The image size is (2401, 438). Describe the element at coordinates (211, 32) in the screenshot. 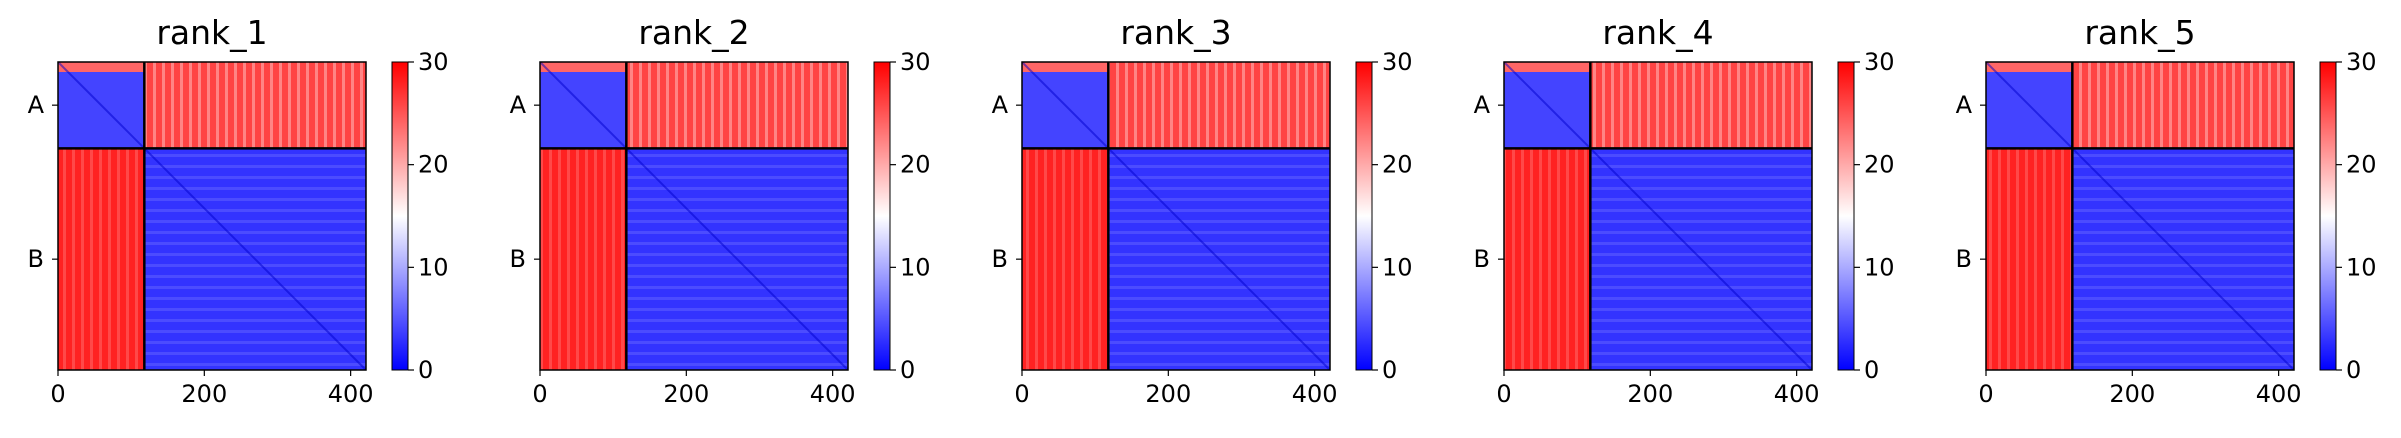

I see `panel-title: rank_1` at that location.